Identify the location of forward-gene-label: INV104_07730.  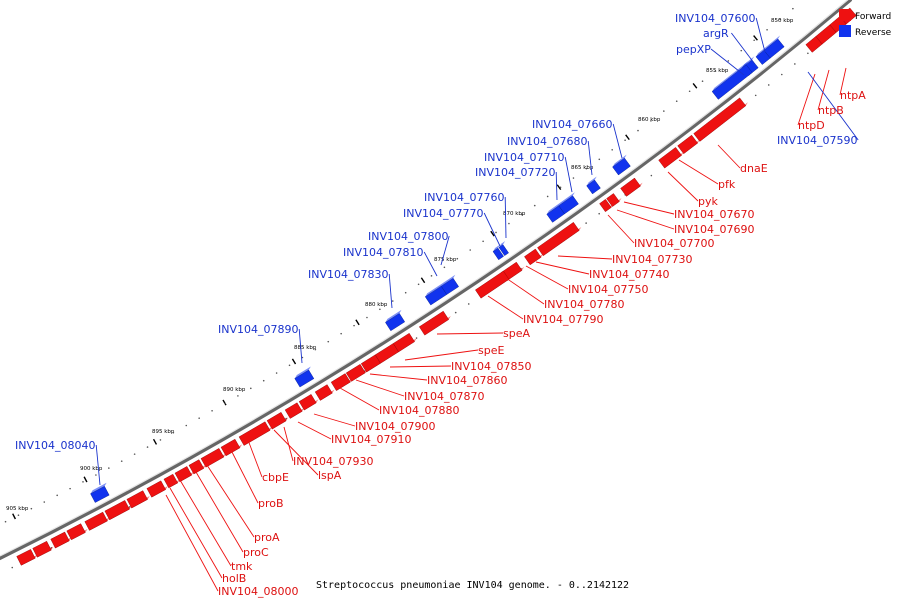
(652, 259).